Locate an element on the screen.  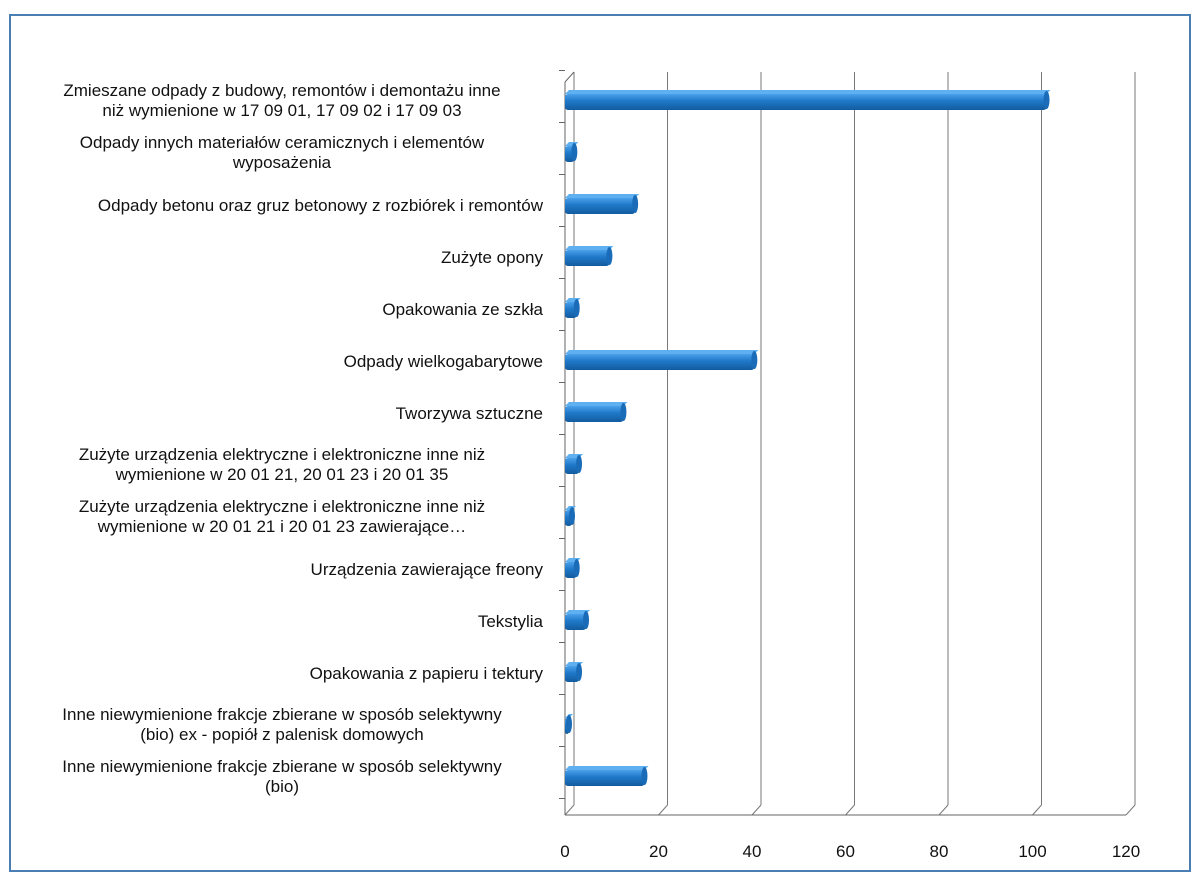
x-tick-label: 100 is located at coordinates (1032, 851).